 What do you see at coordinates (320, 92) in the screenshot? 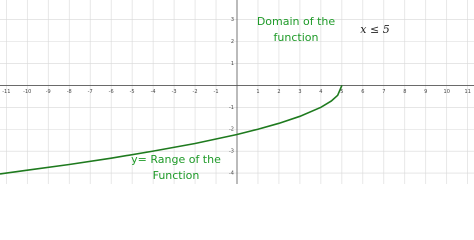
I see `x-tick-label: 4` at bounding box center [320, 92].